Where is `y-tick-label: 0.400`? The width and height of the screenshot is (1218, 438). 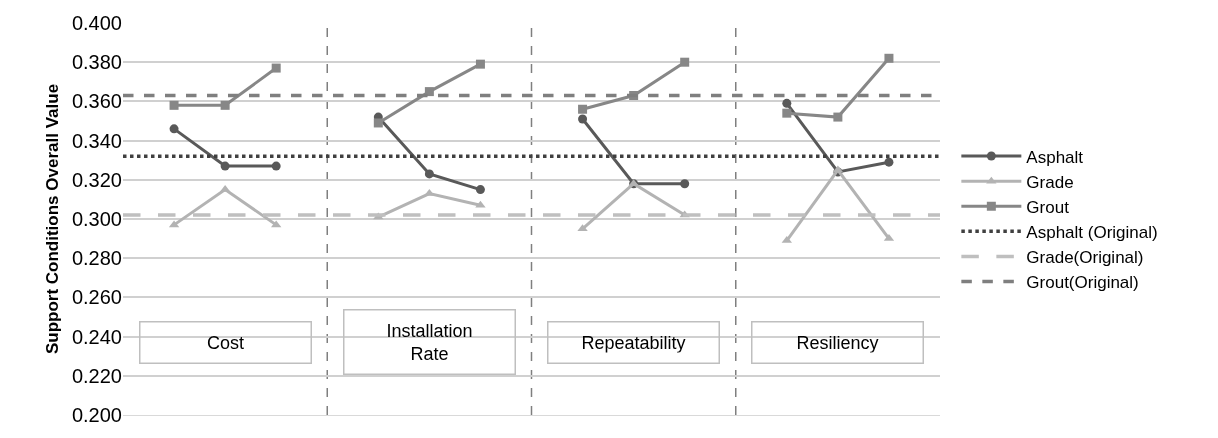 y-tick-label: 0.400 is located at coordinates (96, 23).